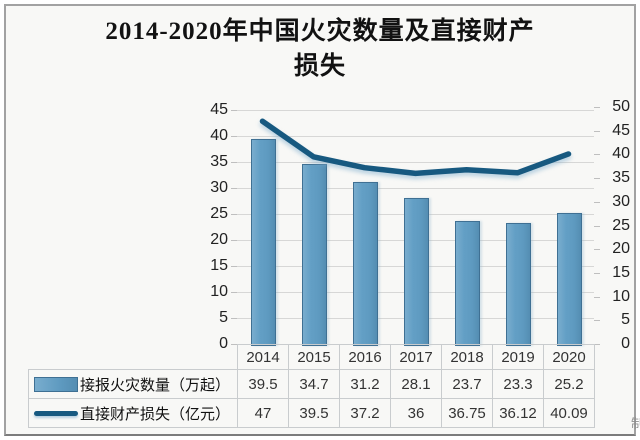 This screenshot has height=440, width=640. Describe the element at coordinates (518, 413) in the screenshot. I see `value-cell: 36.12` at that location.